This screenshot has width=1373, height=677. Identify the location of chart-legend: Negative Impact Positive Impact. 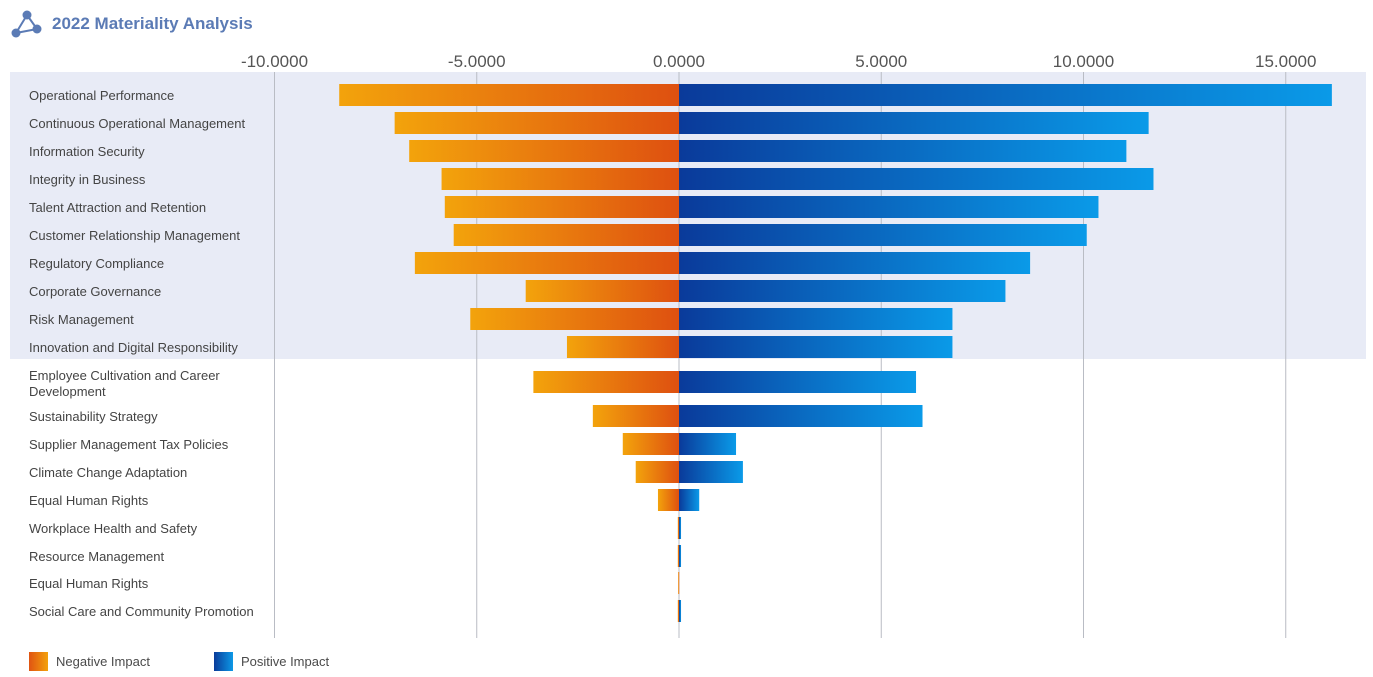
(211, 661).